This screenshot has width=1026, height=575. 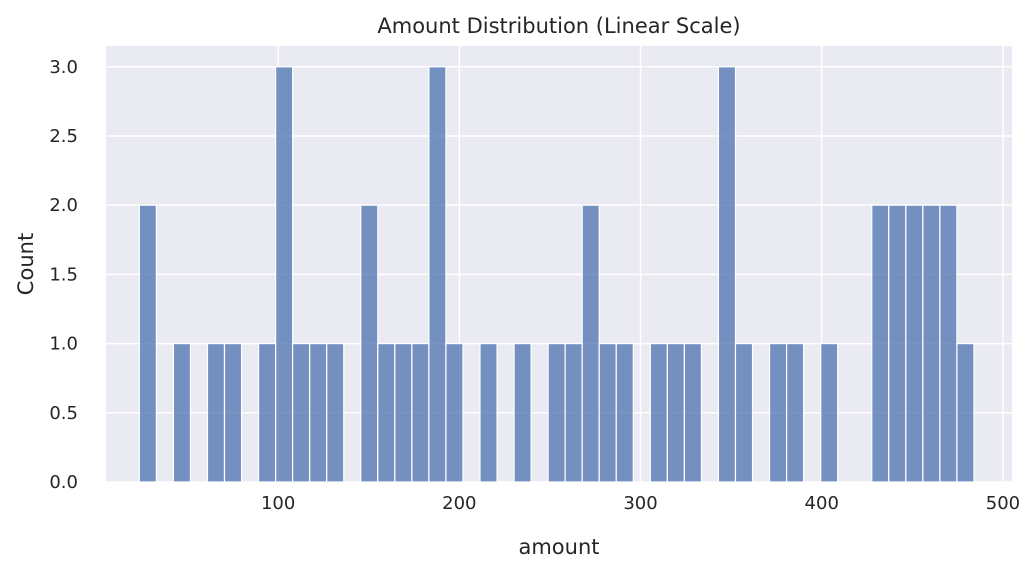 I want to click on y-tick-label: 3.0, so click(x=63, y=67).